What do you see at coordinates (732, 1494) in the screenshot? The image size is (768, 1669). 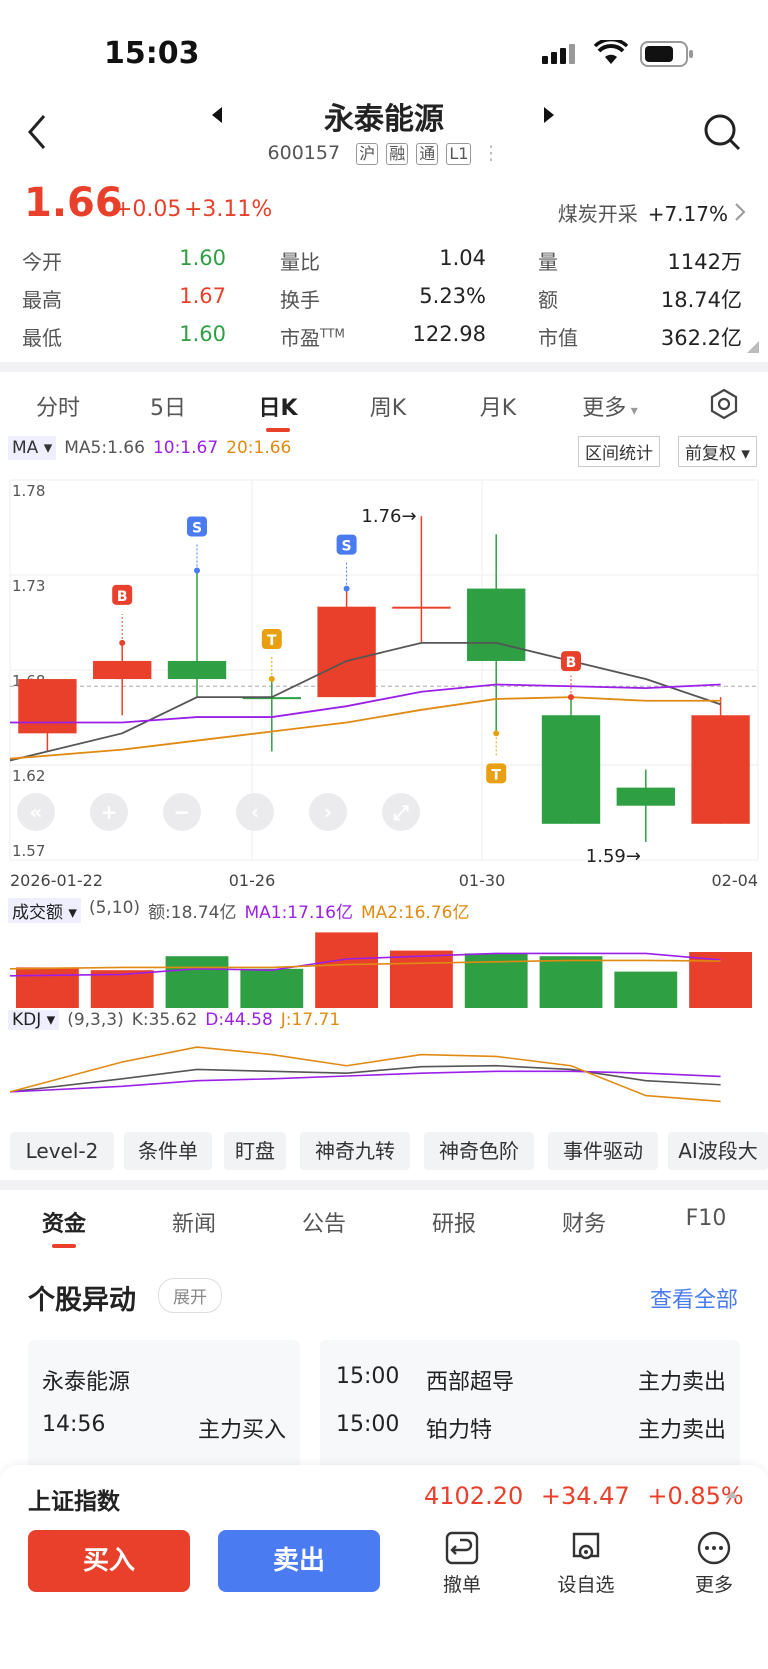 I see `chevron-up-icon` at bounding box center [732, 1494].